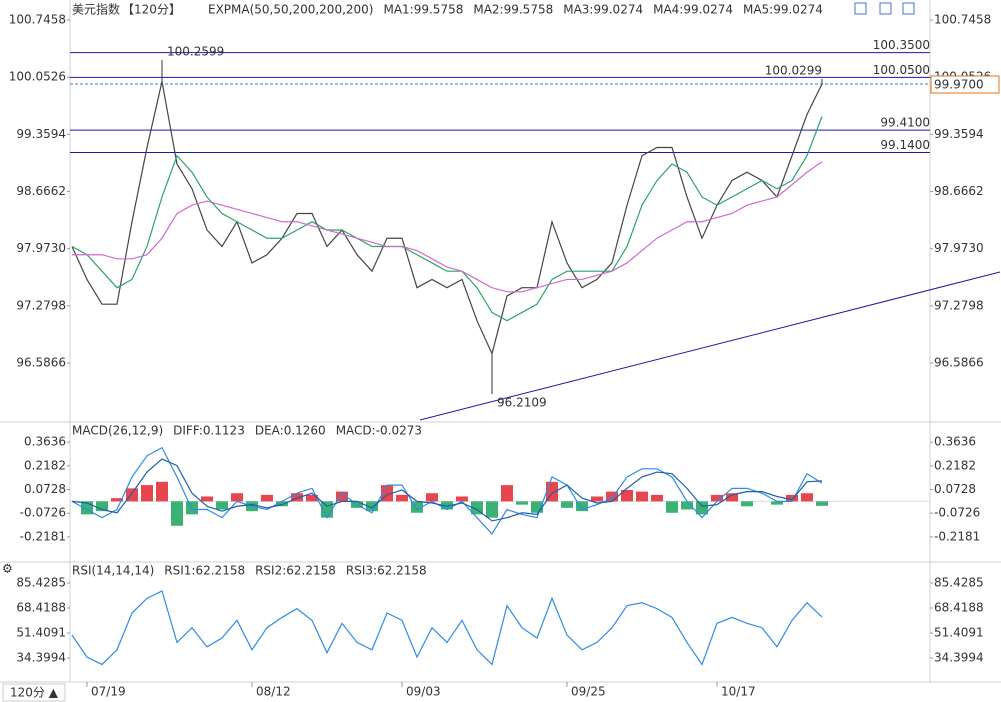  What do you see at coordinates (959, 84) in the screenshot?
I see `last-price-label: 99.9700` at bounding box center [959, 84].